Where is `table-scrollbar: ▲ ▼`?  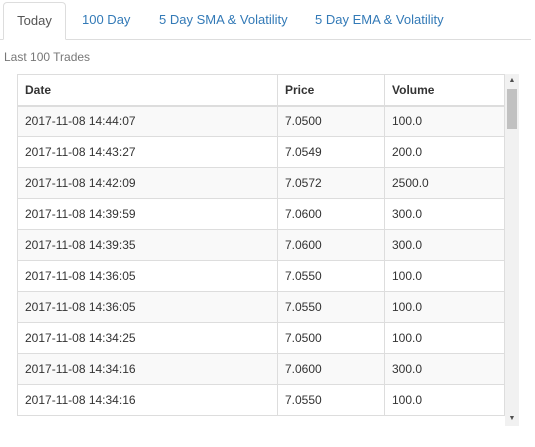 table-scrollbar: ▲ ▼ is located at coordinates (512, 250).